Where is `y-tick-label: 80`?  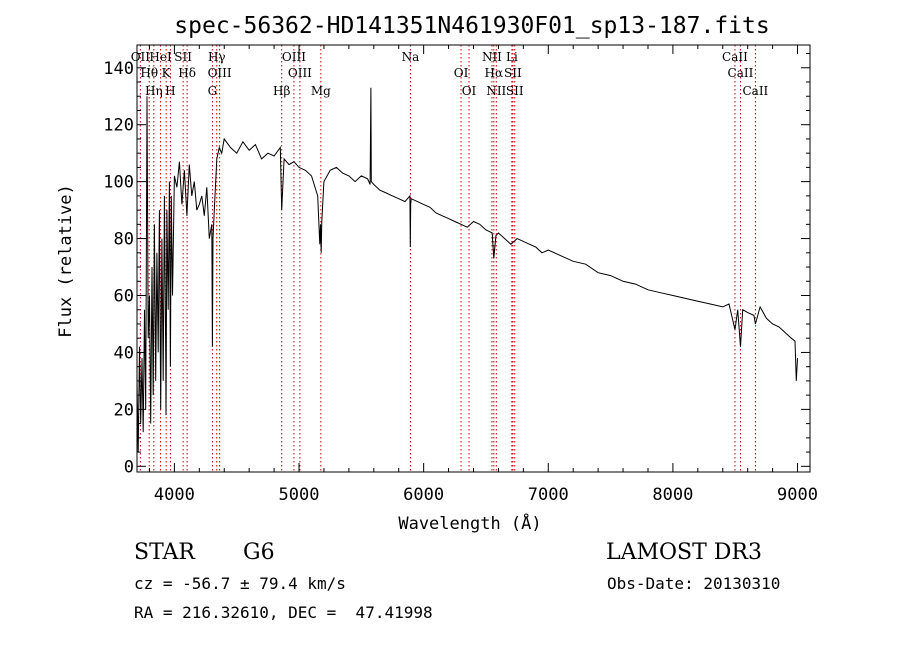
y-tick-label: 80 is located at coordinates (124, 240).